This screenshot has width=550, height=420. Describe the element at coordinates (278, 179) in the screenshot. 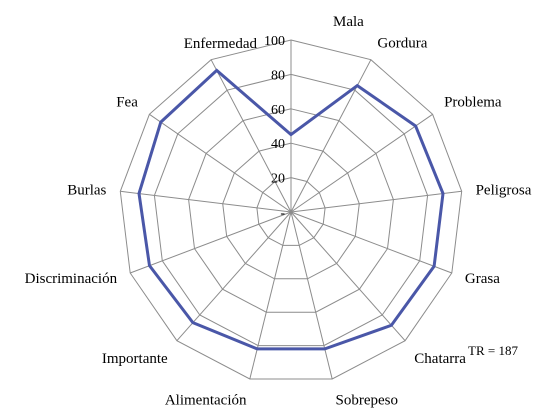

I see `tick-label: 20` at that location.